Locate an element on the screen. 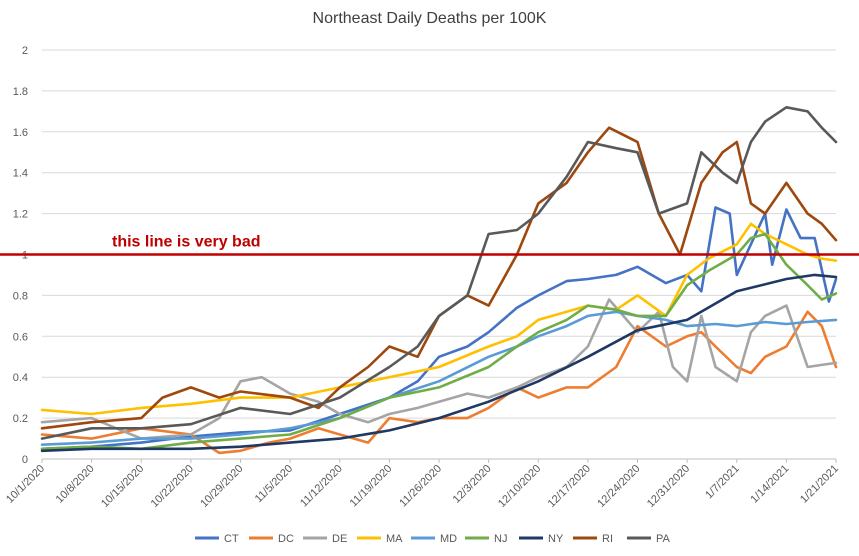 This screenshot has height=556, width=859. legend-label-pa: PA is located at coordinates (663, 539).